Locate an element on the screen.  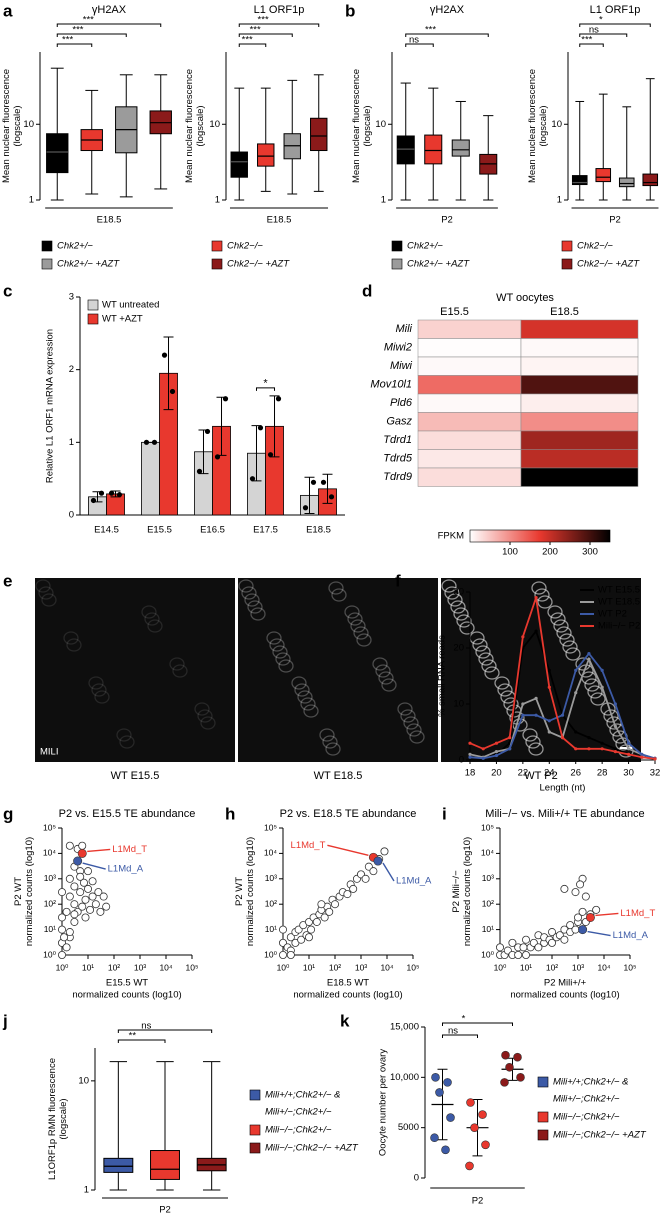
legend-label: WT P2 is located at coordinates (612, 614).